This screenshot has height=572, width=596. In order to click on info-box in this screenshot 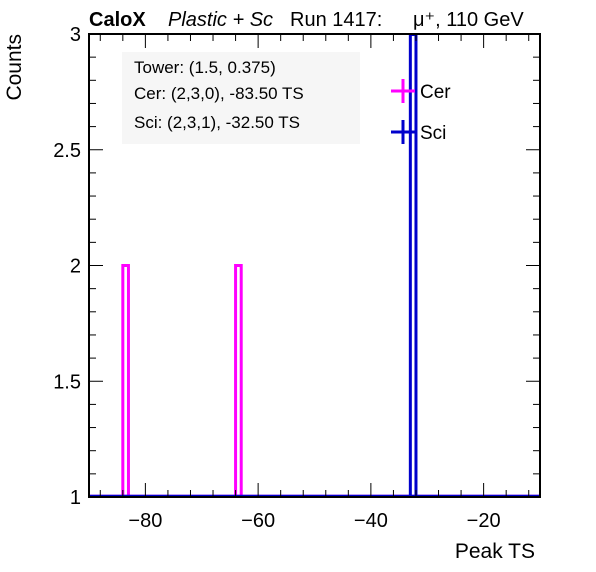, I will do `click(241, 98)`.